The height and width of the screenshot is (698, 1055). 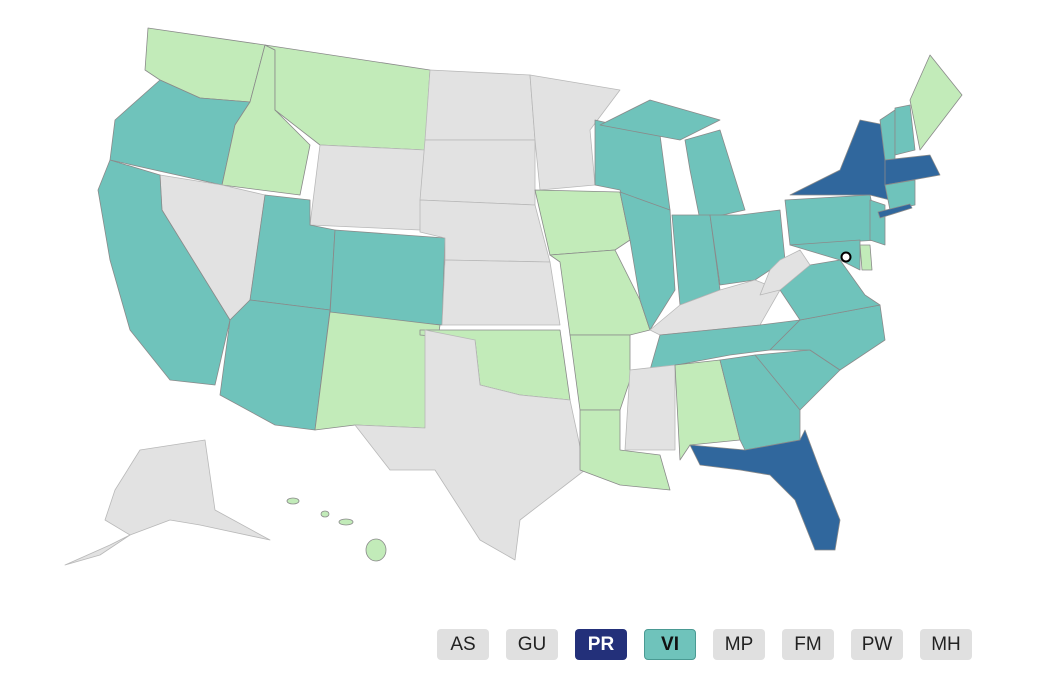 What do you see at coordinates (601, 644) in the screenshot?
I see `territory-button: PR` at bounding box center [601, 644].